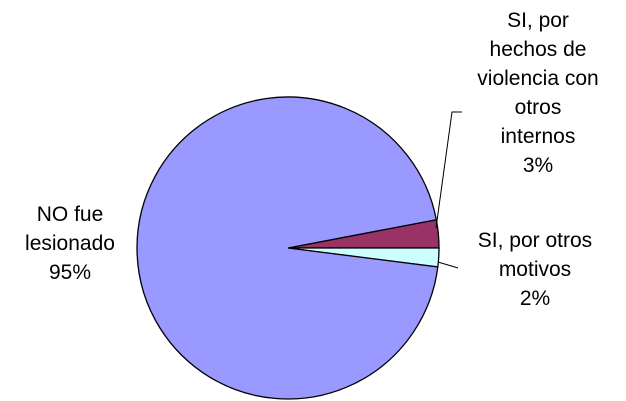 The width and height of the screenshot is (626, 401). I want to click on label-line: internos, so click(538, 136).